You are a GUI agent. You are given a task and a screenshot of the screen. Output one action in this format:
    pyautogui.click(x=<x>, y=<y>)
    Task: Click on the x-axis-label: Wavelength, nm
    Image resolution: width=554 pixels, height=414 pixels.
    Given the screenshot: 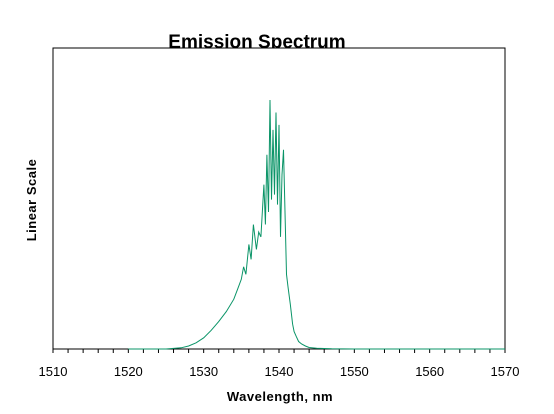 What is the action you would take?
    pyautogui.click(x=280, y=396)
    